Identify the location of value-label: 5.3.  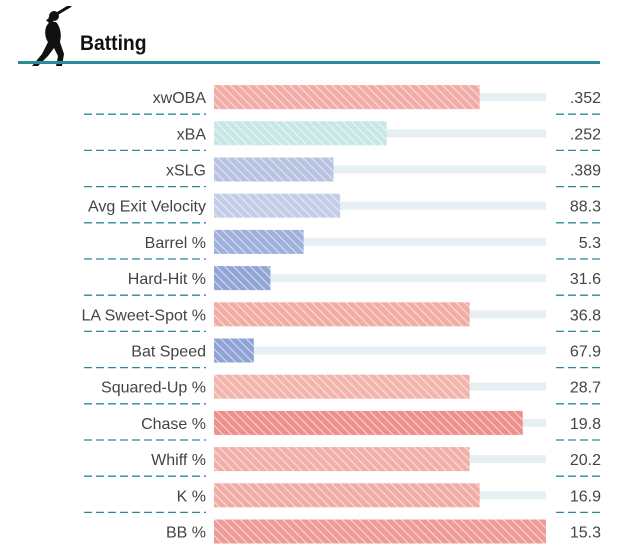
(590, 243).